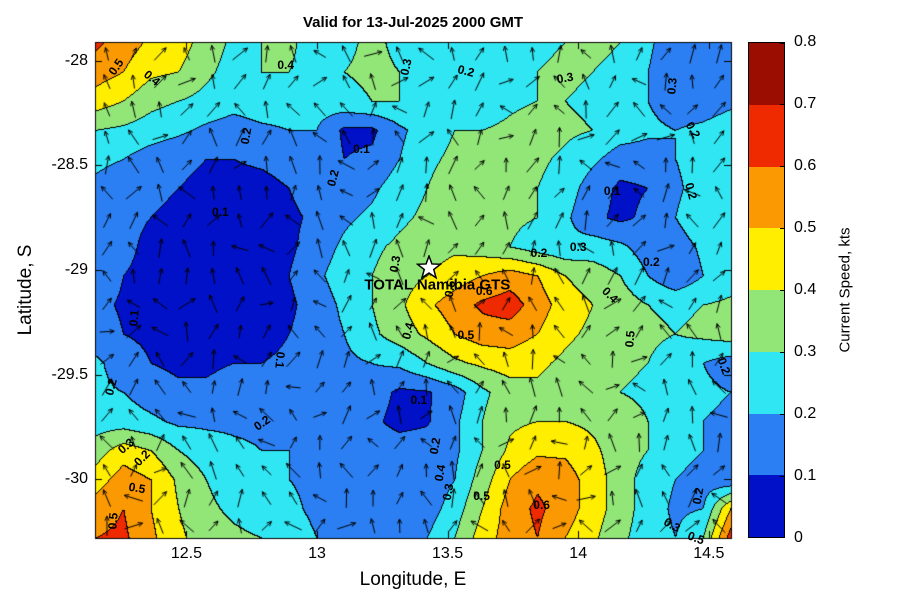 The image size is (900, 600). I want to click on colorbar-tick-label: 0.2, so click(805, 413).